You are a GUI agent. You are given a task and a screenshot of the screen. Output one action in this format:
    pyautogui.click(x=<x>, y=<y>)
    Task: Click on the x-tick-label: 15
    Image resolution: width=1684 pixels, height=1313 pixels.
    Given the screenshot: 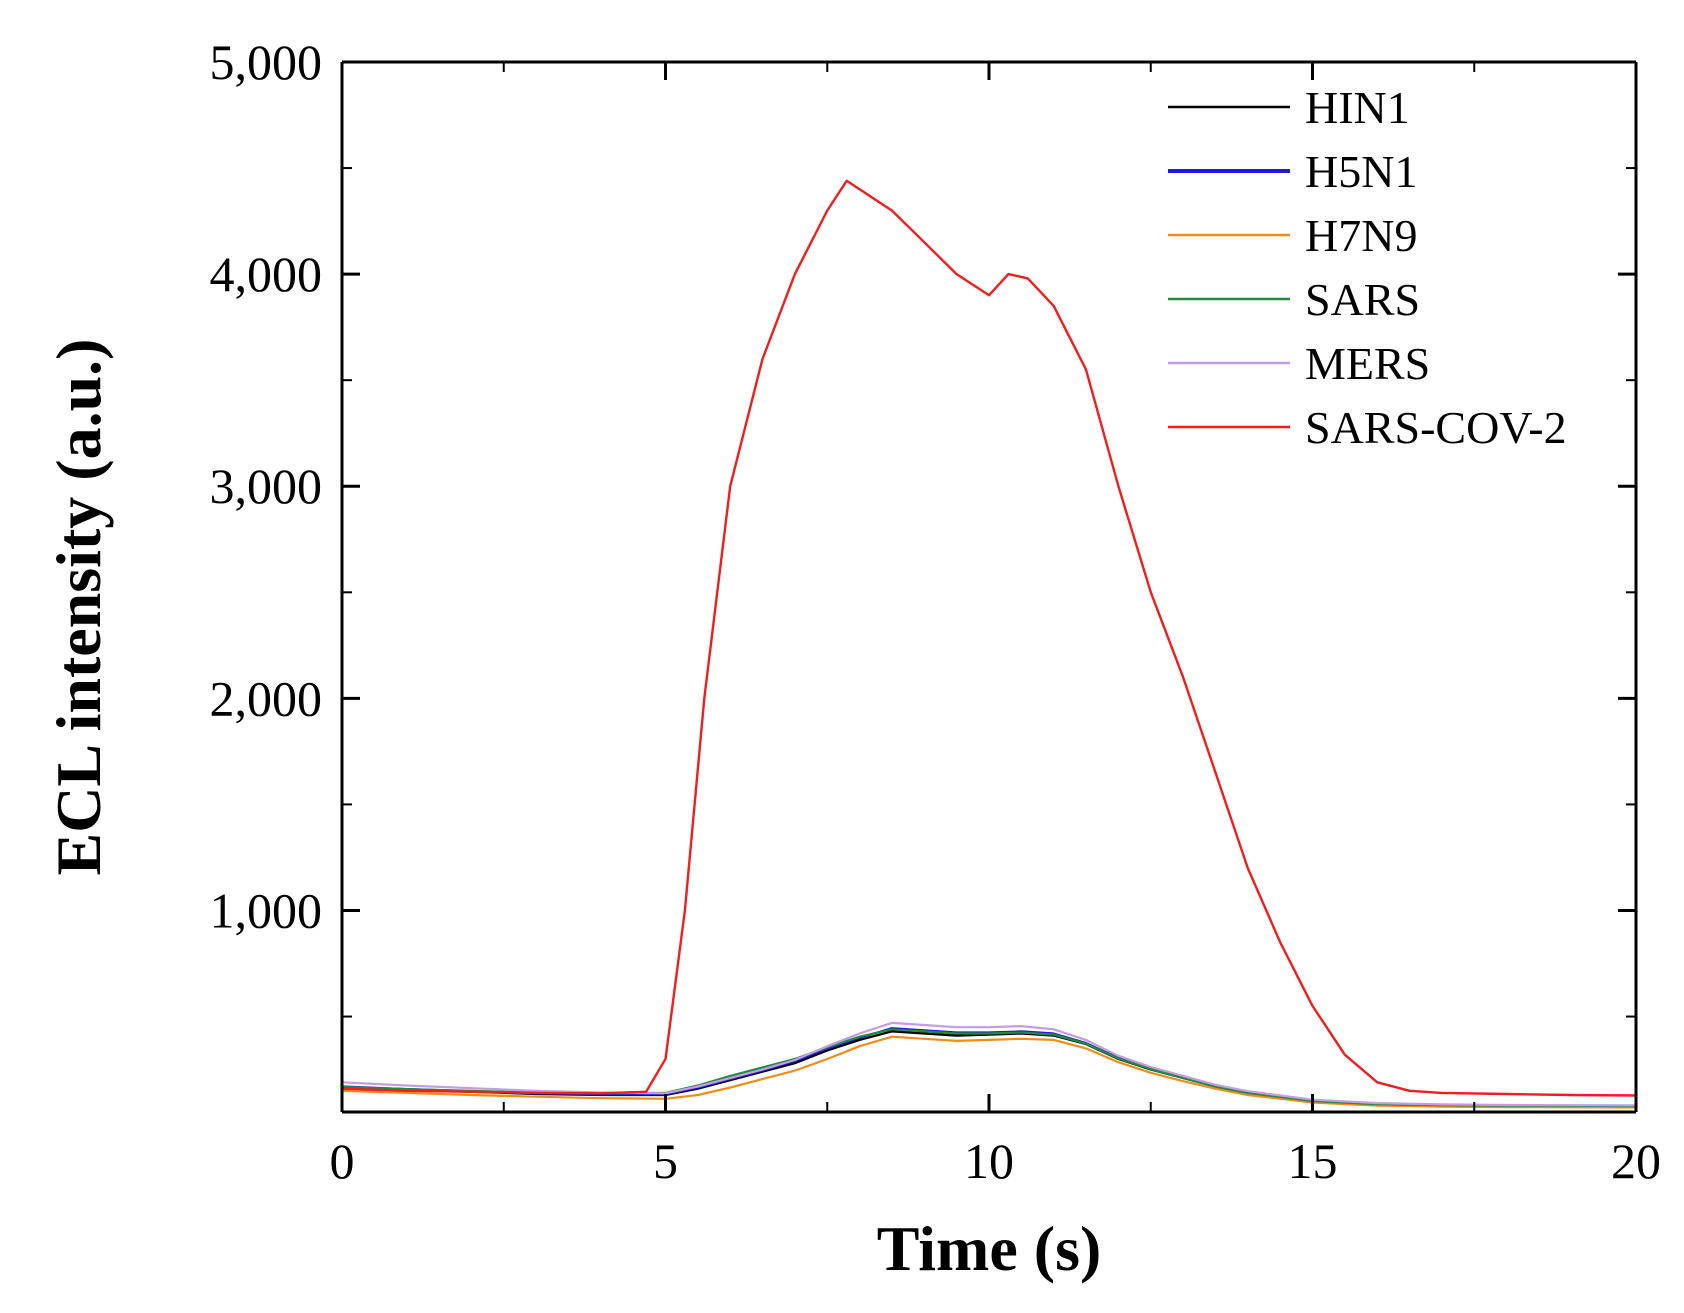 What is the action you would take?
    pyautogui.click(x=1313, y=1161)
    